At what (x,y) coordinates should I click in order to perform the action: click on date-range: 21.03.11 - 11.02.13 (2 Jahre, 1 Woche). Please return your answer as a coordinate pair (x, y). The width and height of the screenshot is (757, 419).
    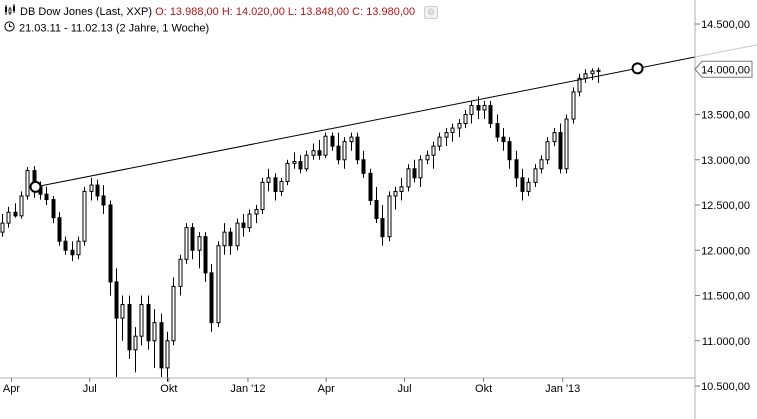
    Looking at the image, I should click on (106, 28).